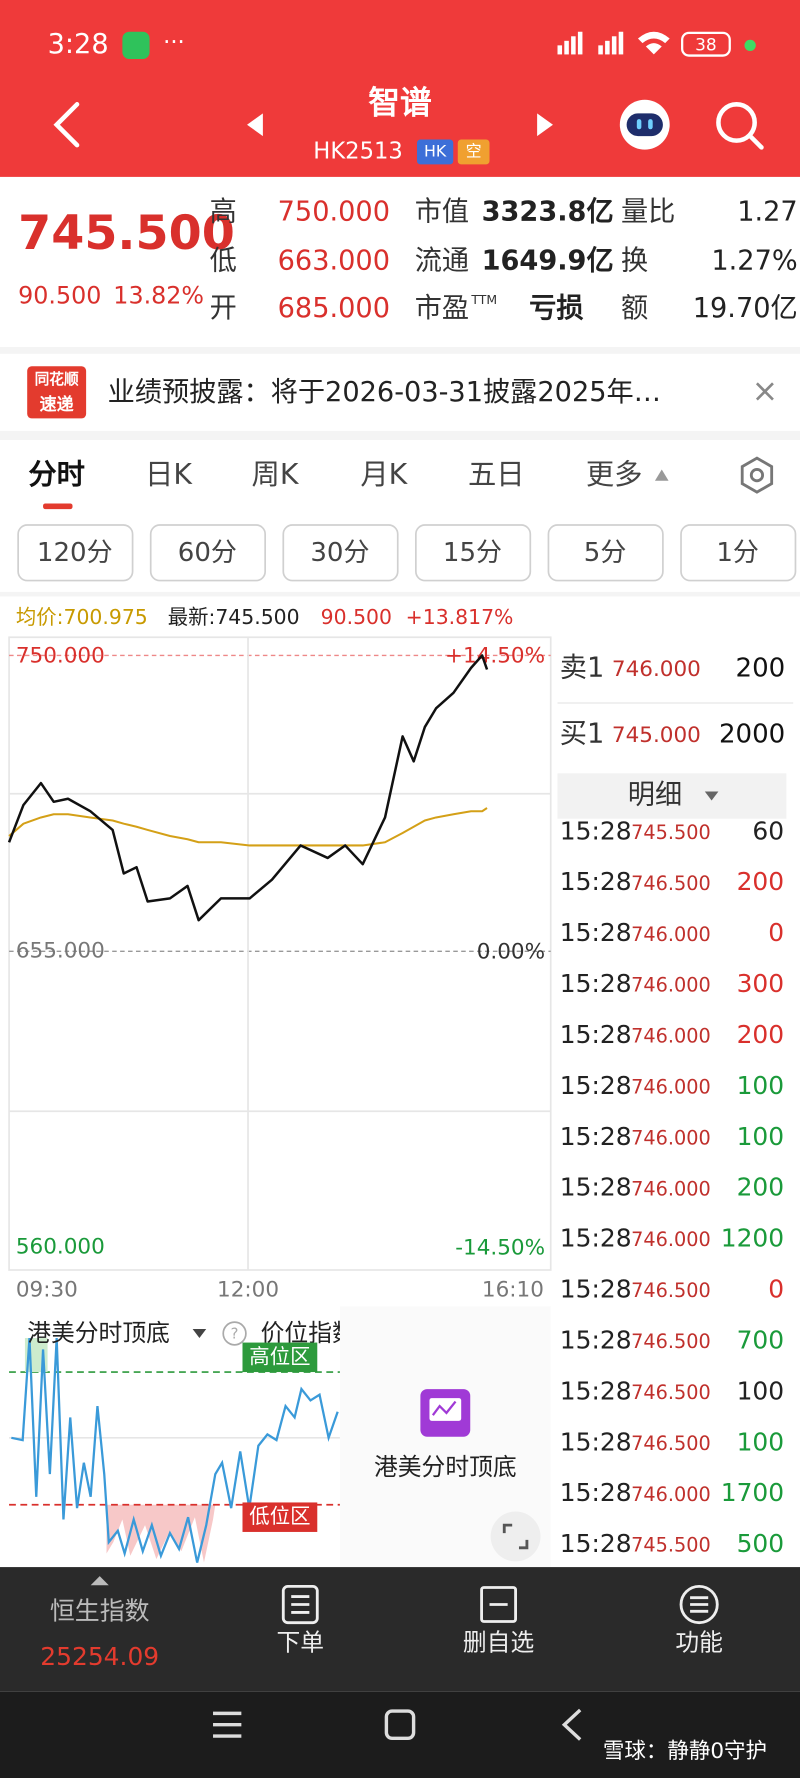 The image size is (800, 1778). Describe the element at coordinates (776, 1289) in the screenshot. I see `trade-volume: 0` at that location.